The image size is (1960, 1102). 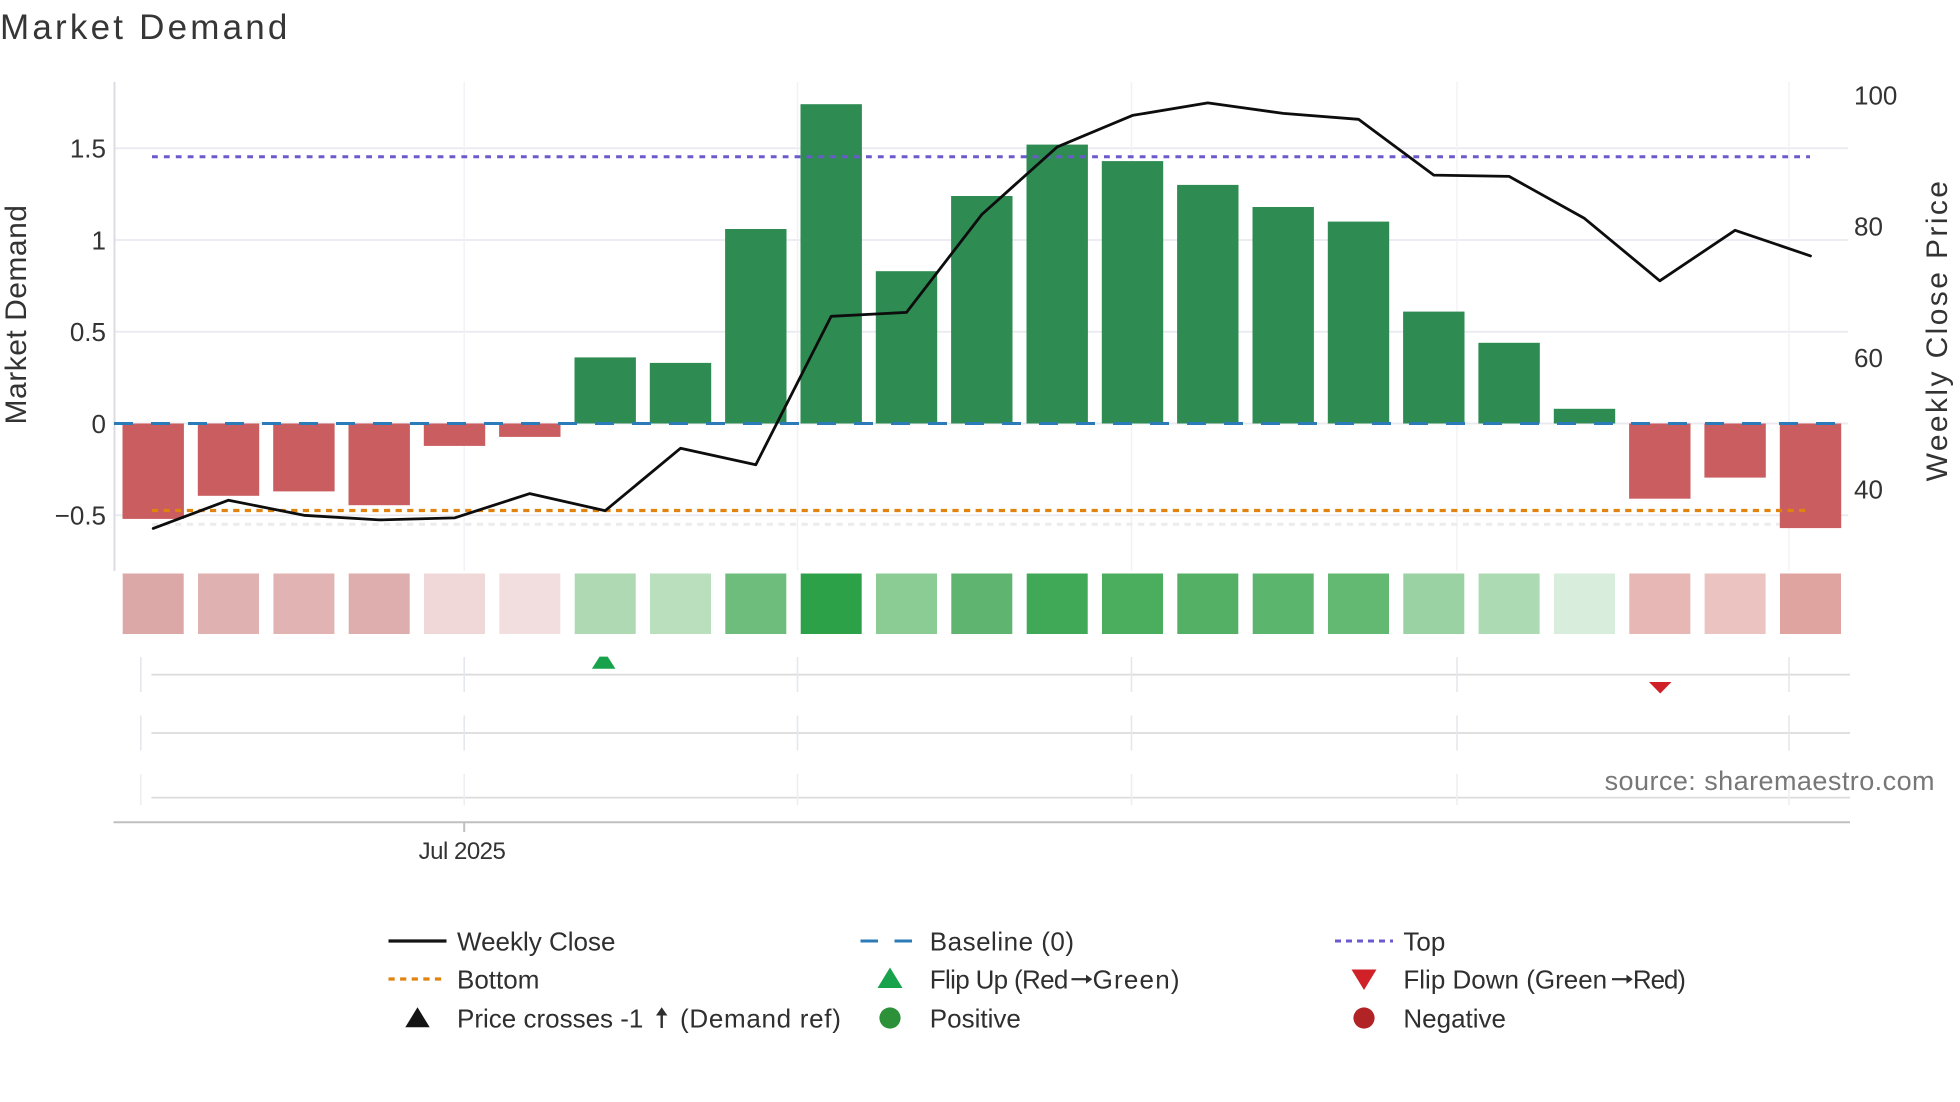 What do you see at coordinates (1868, 227) in the screenshot?
I see `svg-text: 80` at bounding box center [1868, 227].